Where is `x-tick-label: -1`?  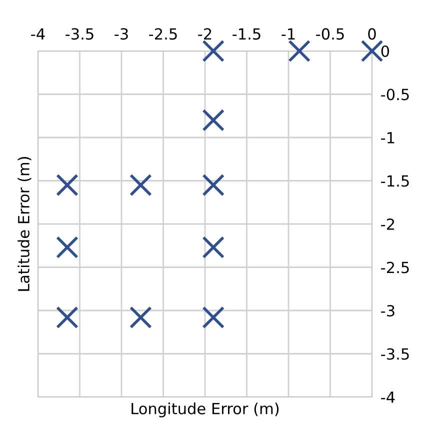 x-tick-label: -1 is located at coordinates (288, 34).